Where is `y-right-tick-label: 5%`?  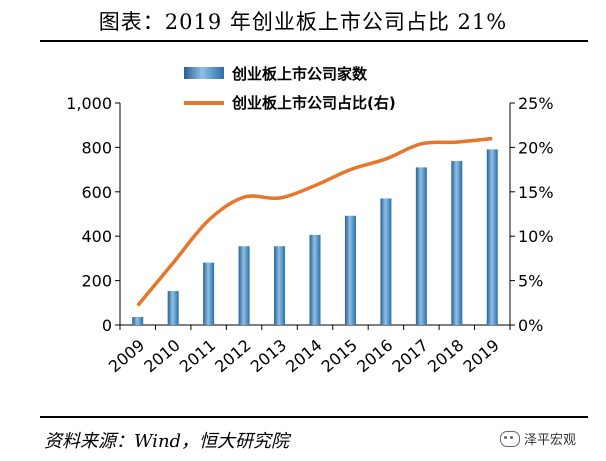 y-right-tick-label: 5% is located at coordinates (530, 281).